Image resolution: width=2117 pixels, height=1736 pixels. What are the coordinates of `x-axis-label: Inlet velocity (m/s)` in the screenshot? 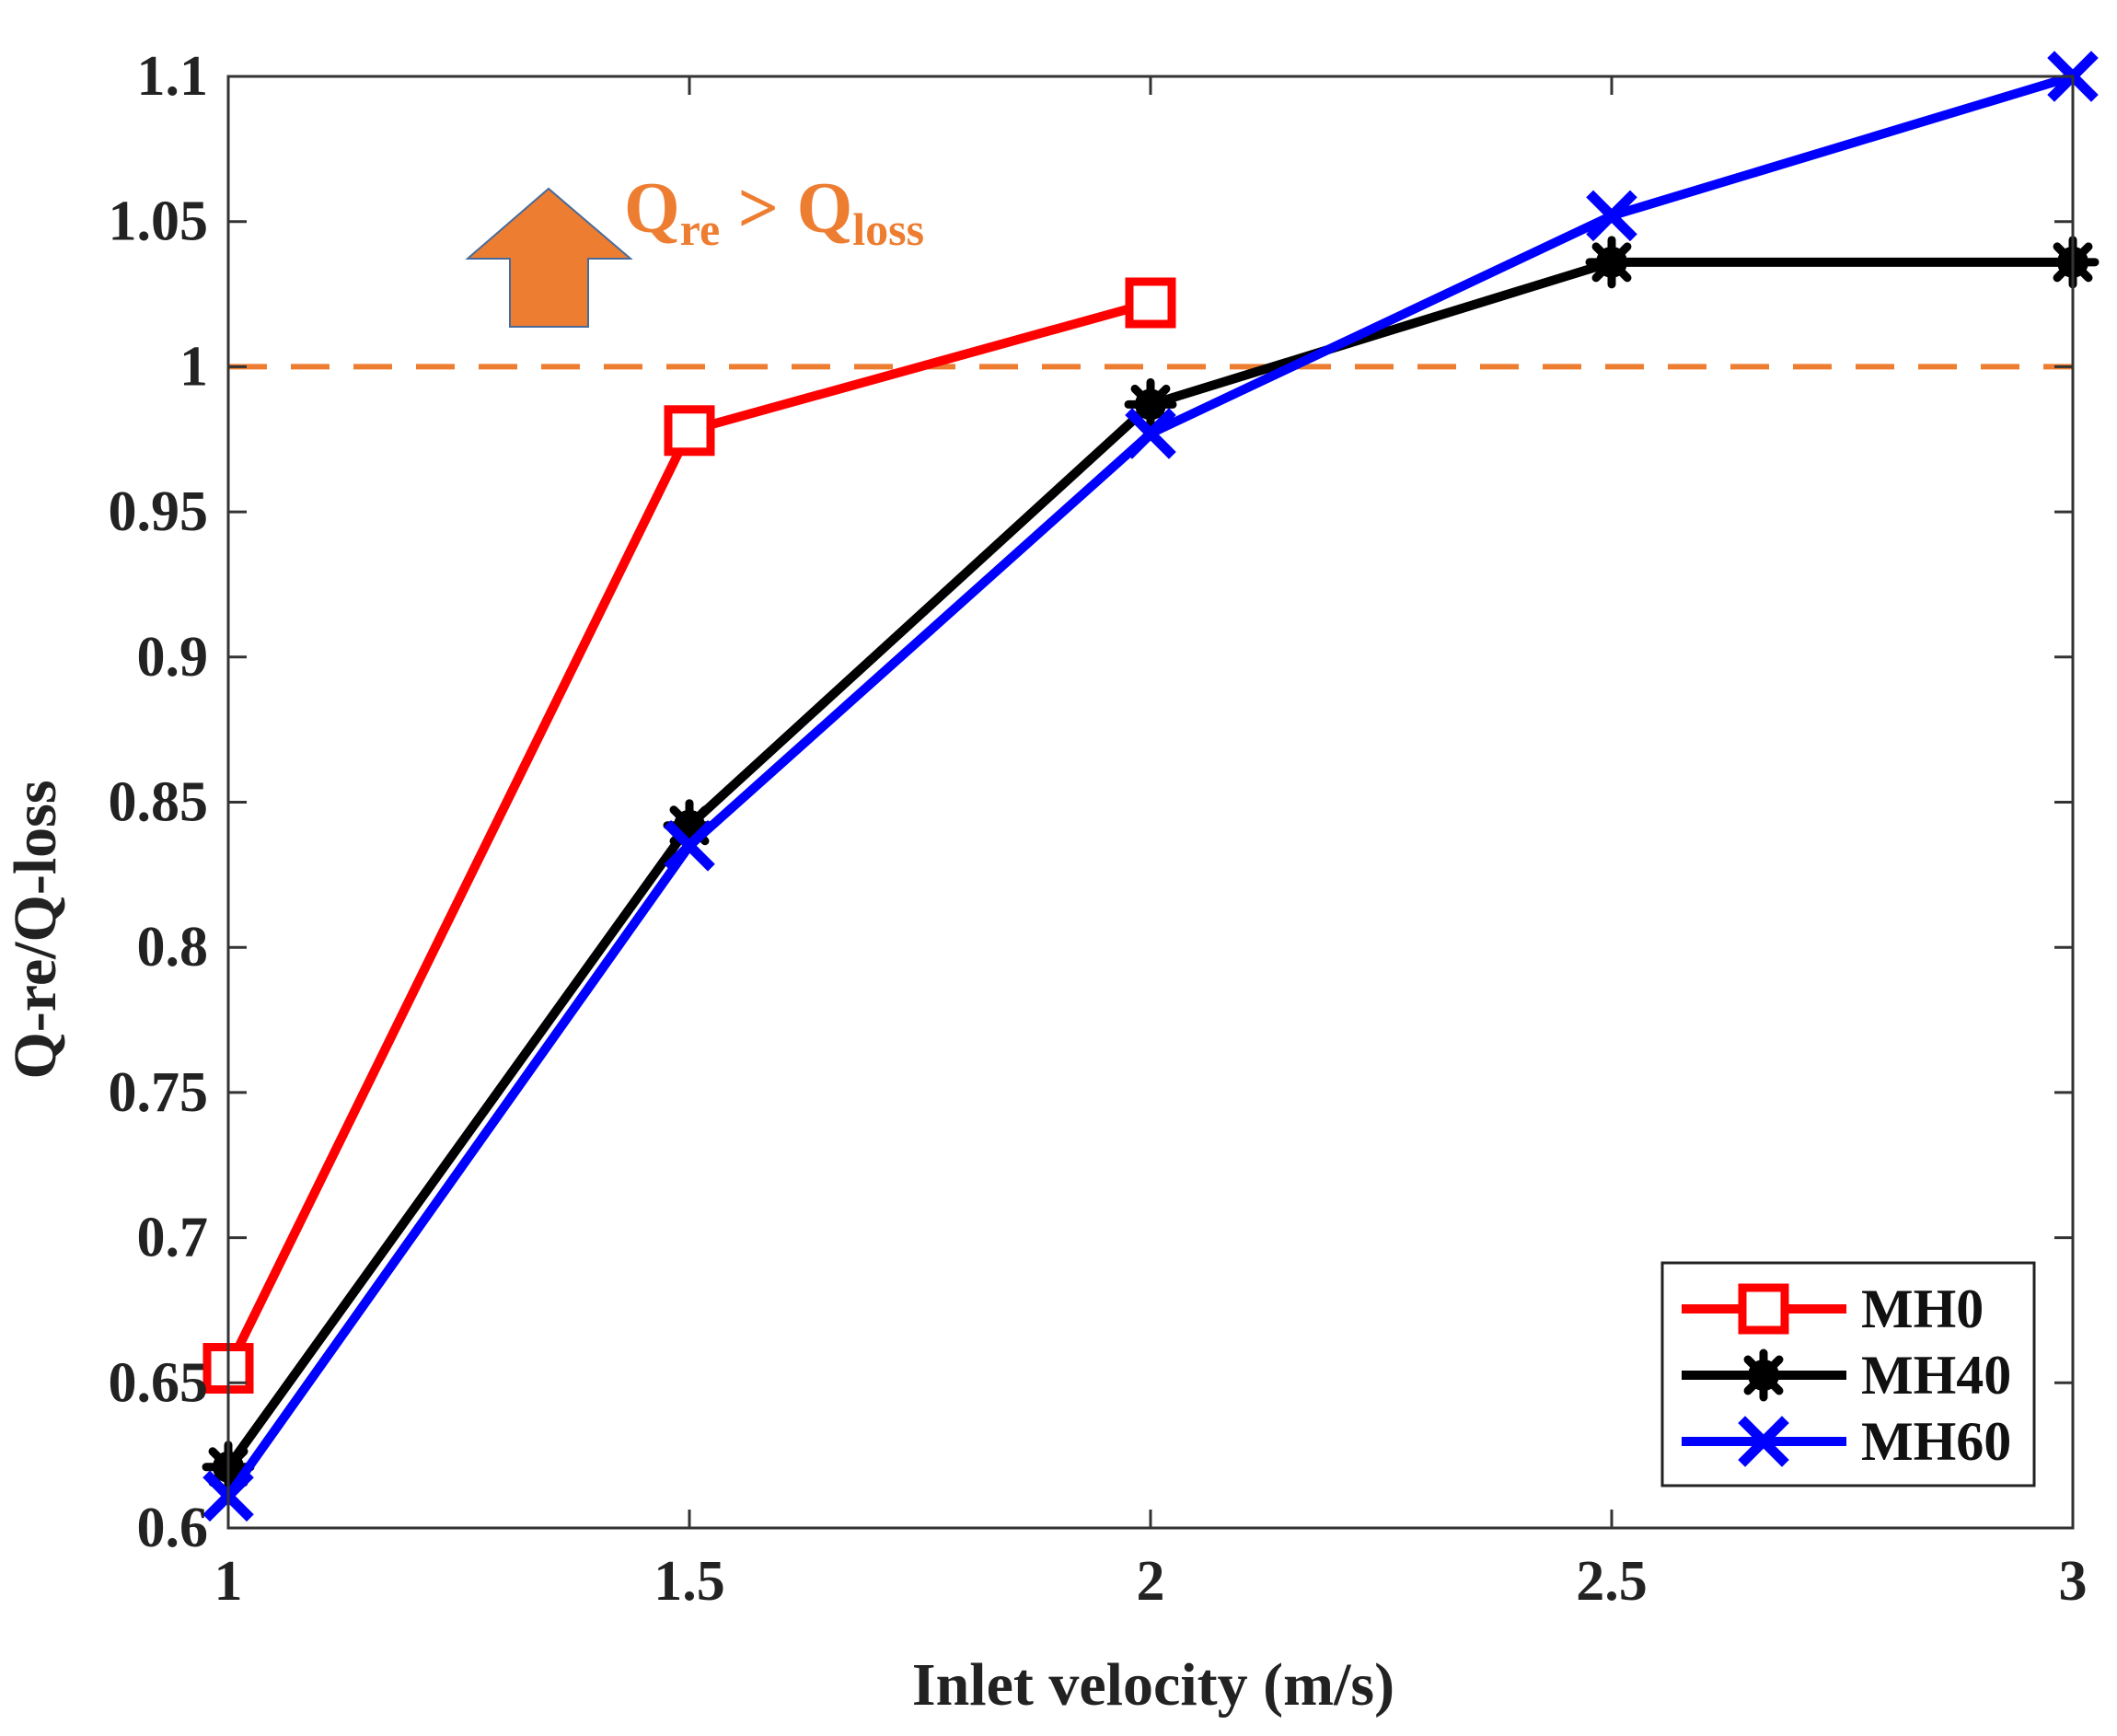 It's located at (1153, 1685).